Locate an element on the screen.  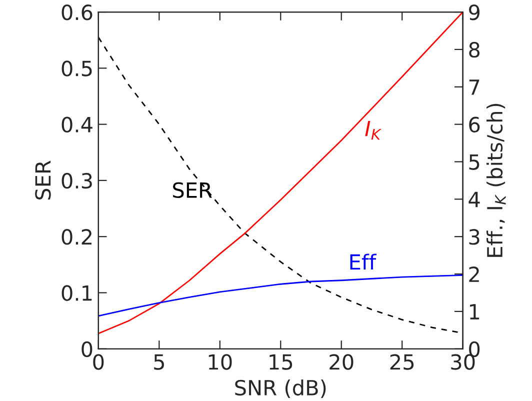
line-series is located at coordinates (280, 295).